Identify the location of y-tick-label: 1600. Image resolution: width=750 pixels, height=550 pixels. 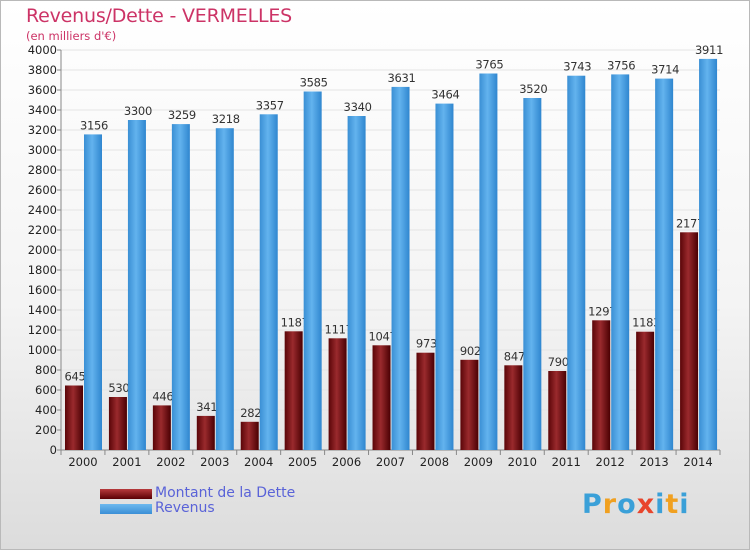
(42, 290).